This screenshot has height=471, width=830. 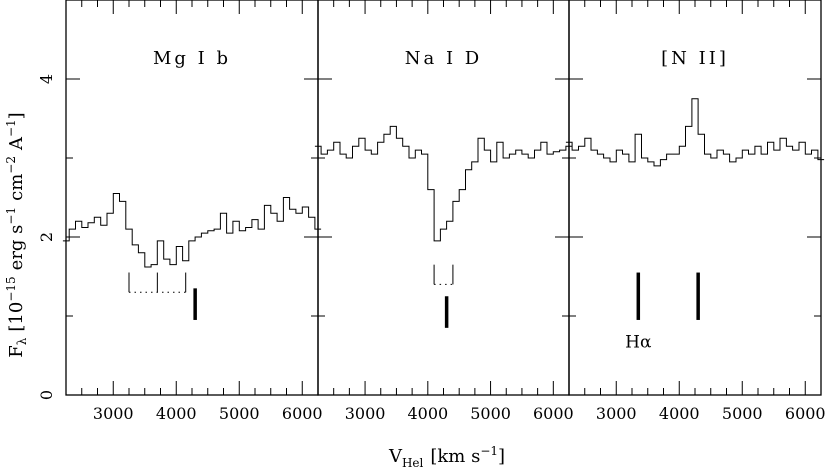 What do you see at coordinates (413, 463) in the screenshot?
I see `x-label-sub: Hel` at bounding box center [413, 463].